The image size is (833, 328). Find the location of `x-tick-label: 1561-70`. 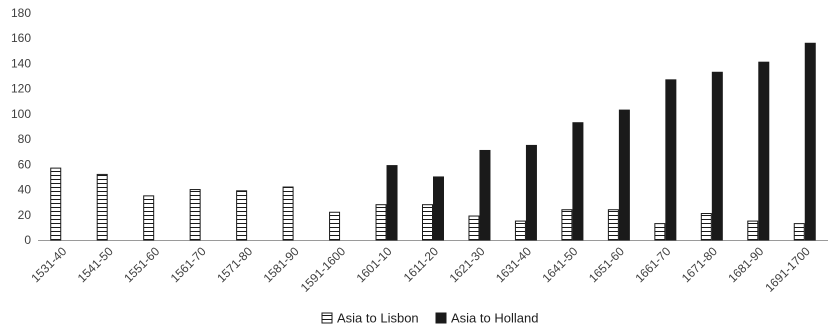

x-tick-label: 1561-70 is located at coordinates (188, 264).